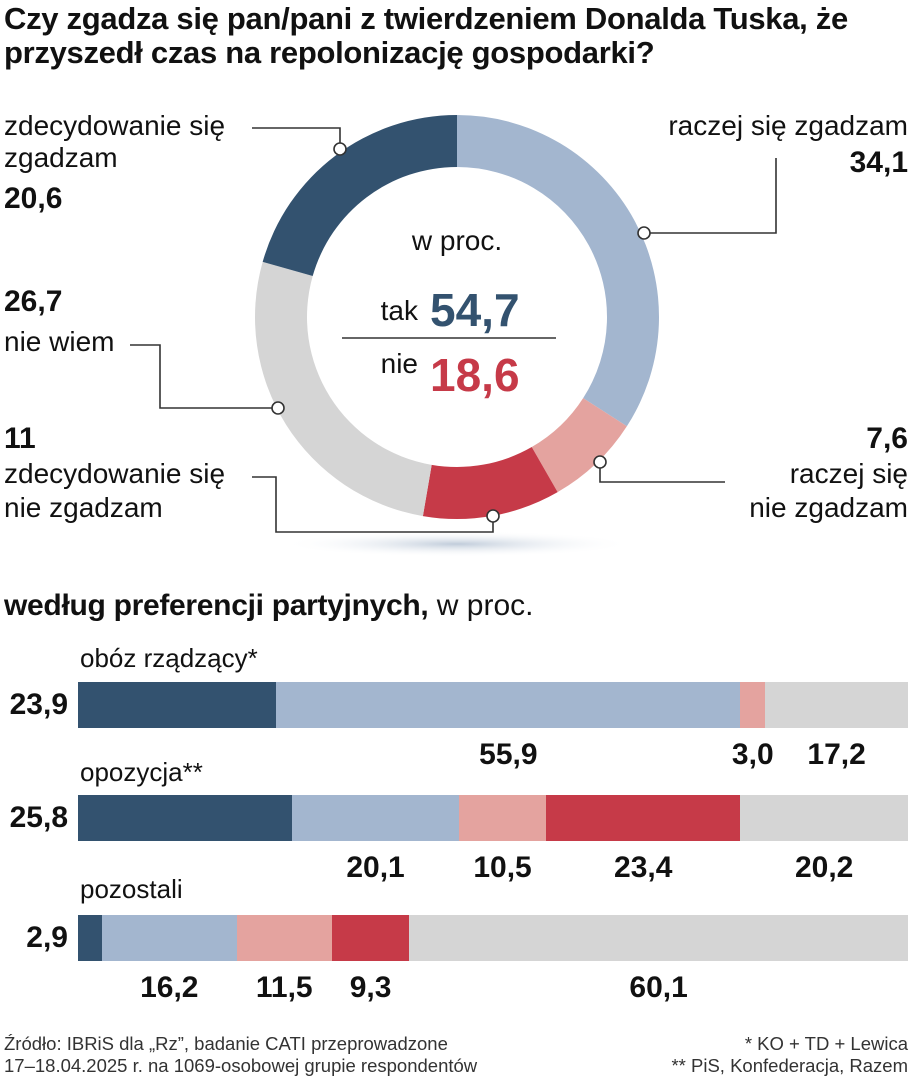 Image resolution: width=911 pixels, height=1080 pixels. What do you see at coordinates (887, 438) in the screenshot?
I see `slice-value-rather-disagree: 7,6` at bounding box center [887, 438].